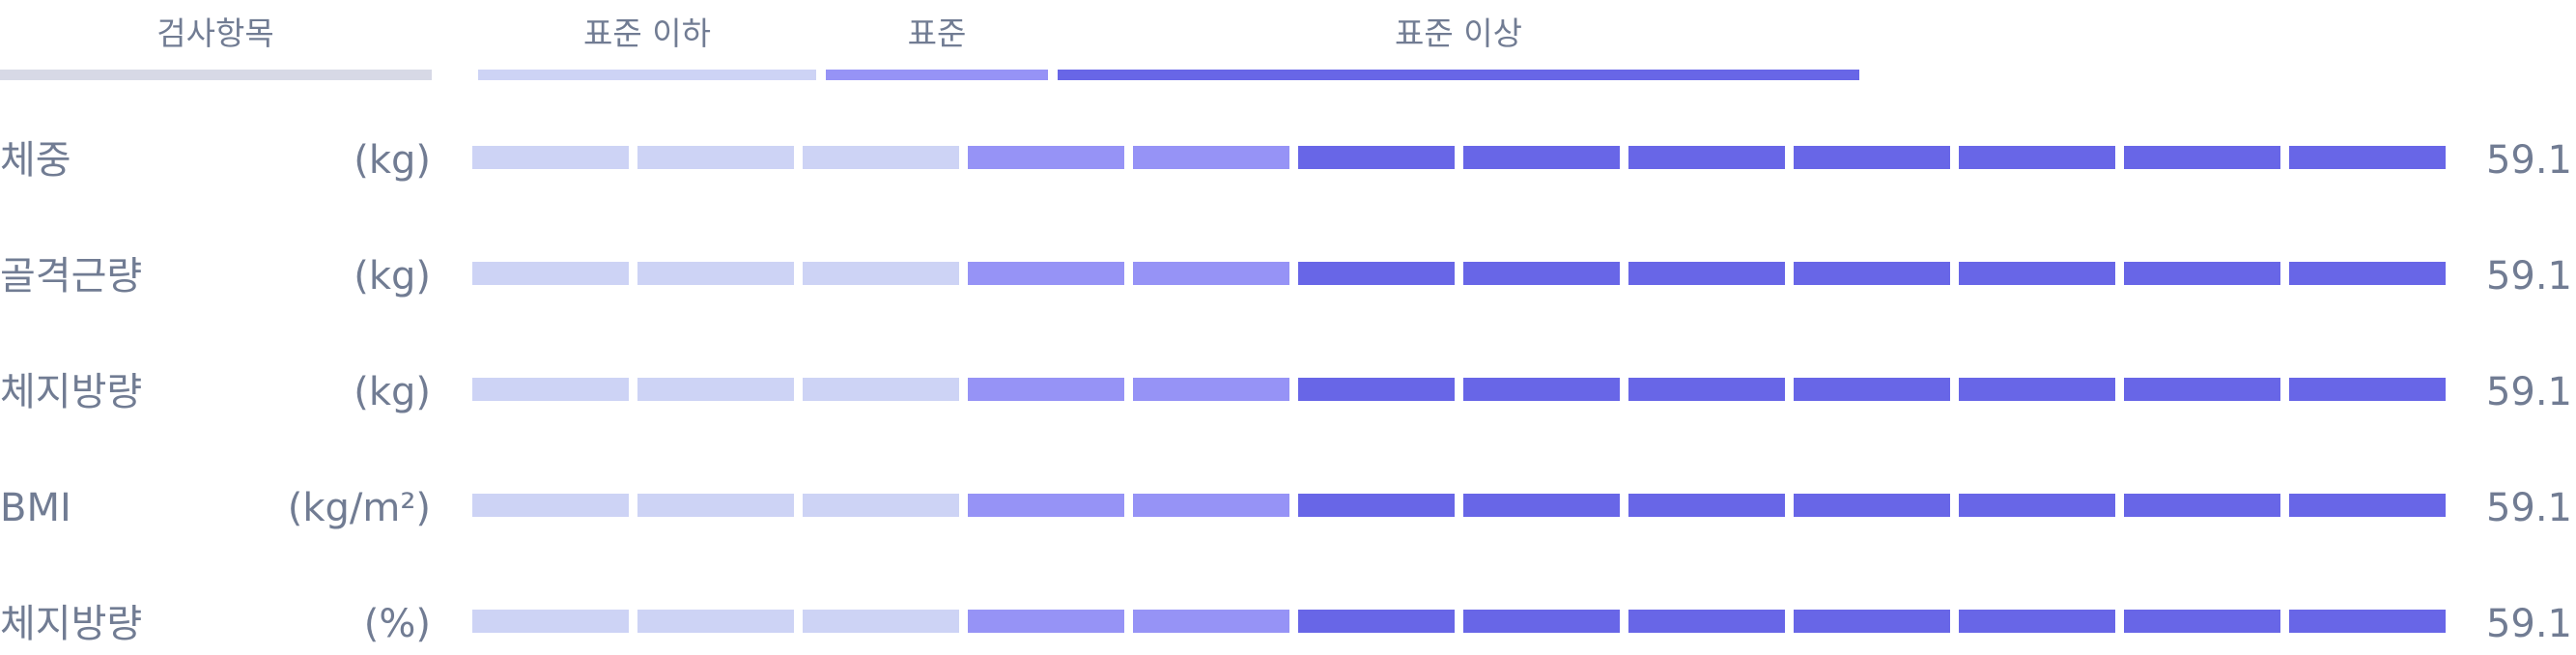 This screenshot has width=2576, height=655. Describe the element at coordinates (647, 33) in the screenshot. I see `legend-below-label: 표준 이하` at that location.